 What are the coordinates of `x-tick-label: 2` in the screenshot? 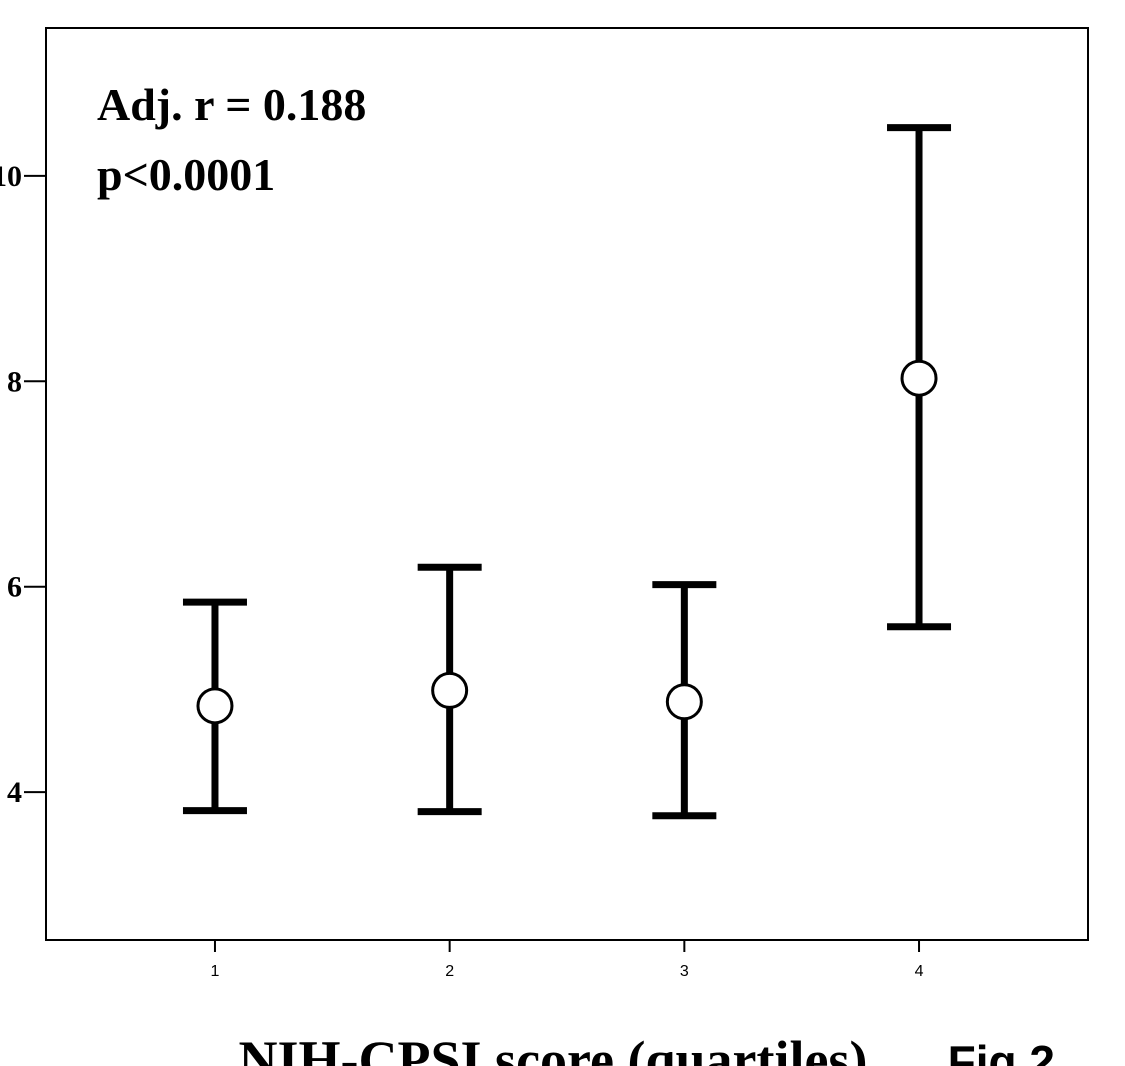 It's located at (449, 971).